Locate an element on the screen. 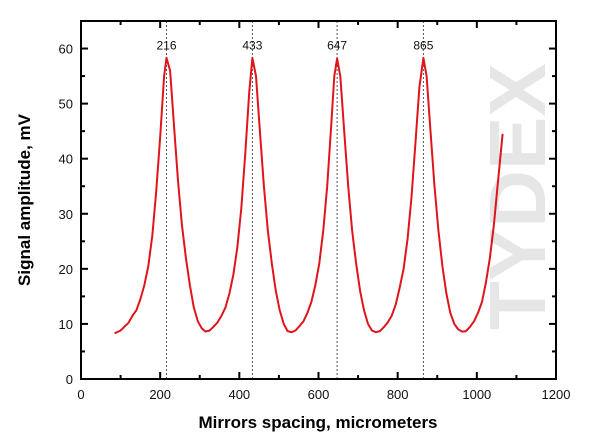 The image size is (600, 443). y-tick-label: 0 is located at coordinates (69, 379).